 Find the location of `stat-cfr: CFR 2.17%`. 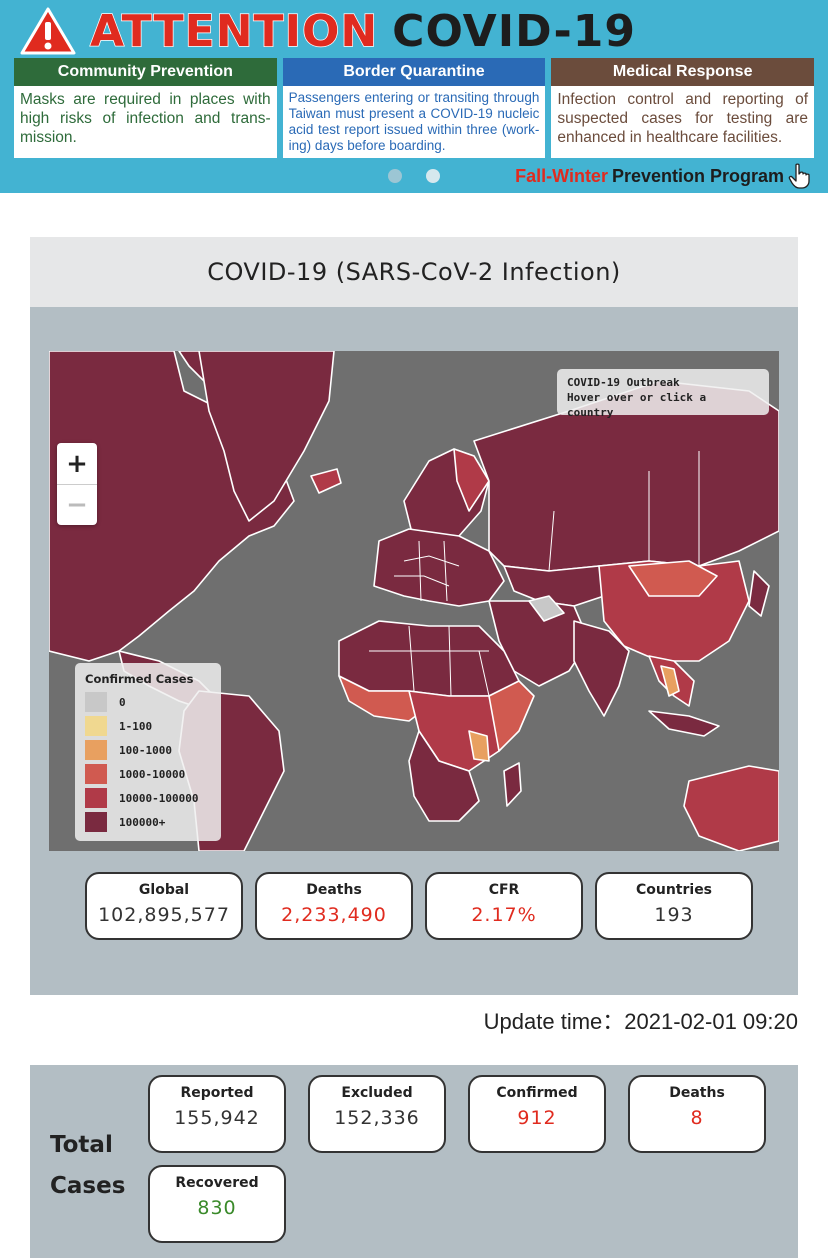

stat-cfr: CFR 2.17% is located at coordinates (504, 906).